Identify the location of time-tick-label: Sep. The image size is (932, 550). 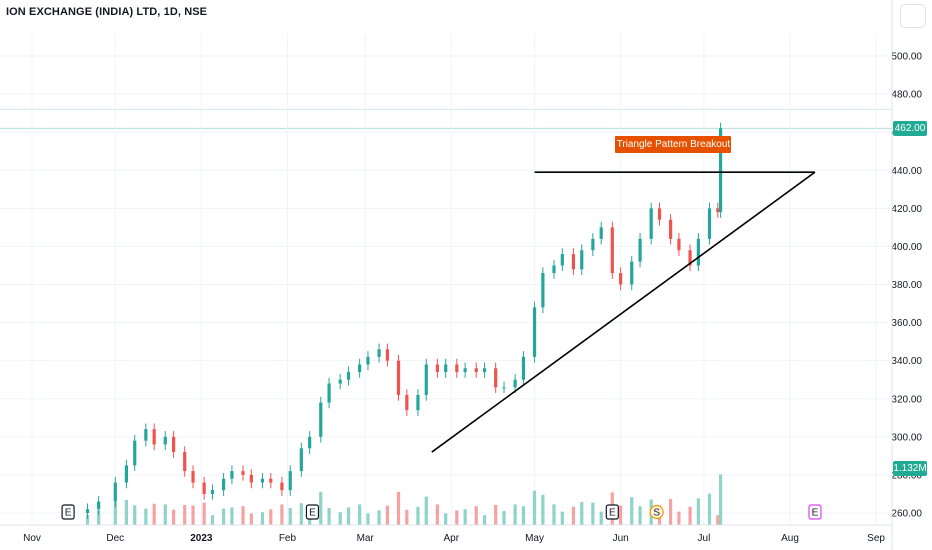
(876, 538).